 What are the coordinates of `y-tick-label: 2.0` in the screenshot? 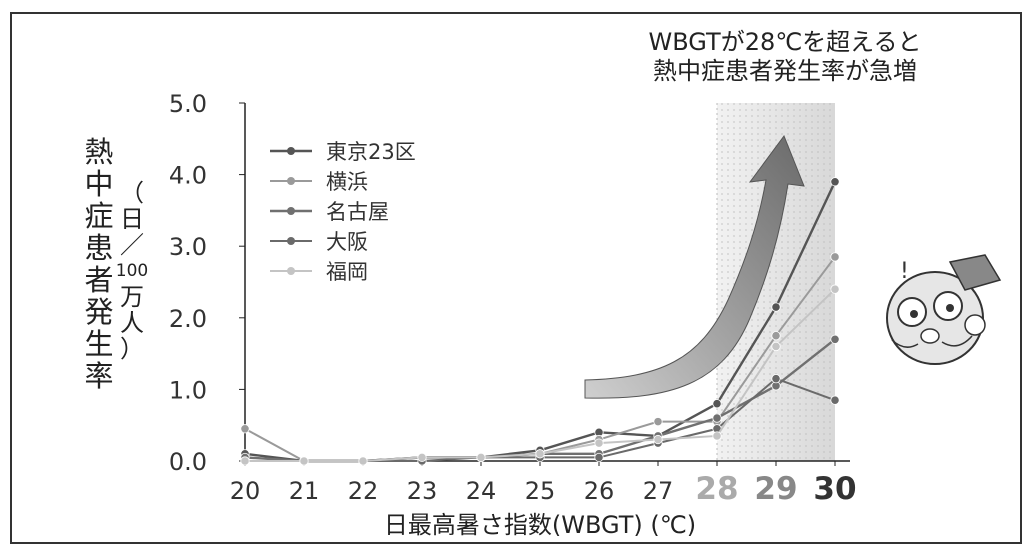 It's located at (188, 319).